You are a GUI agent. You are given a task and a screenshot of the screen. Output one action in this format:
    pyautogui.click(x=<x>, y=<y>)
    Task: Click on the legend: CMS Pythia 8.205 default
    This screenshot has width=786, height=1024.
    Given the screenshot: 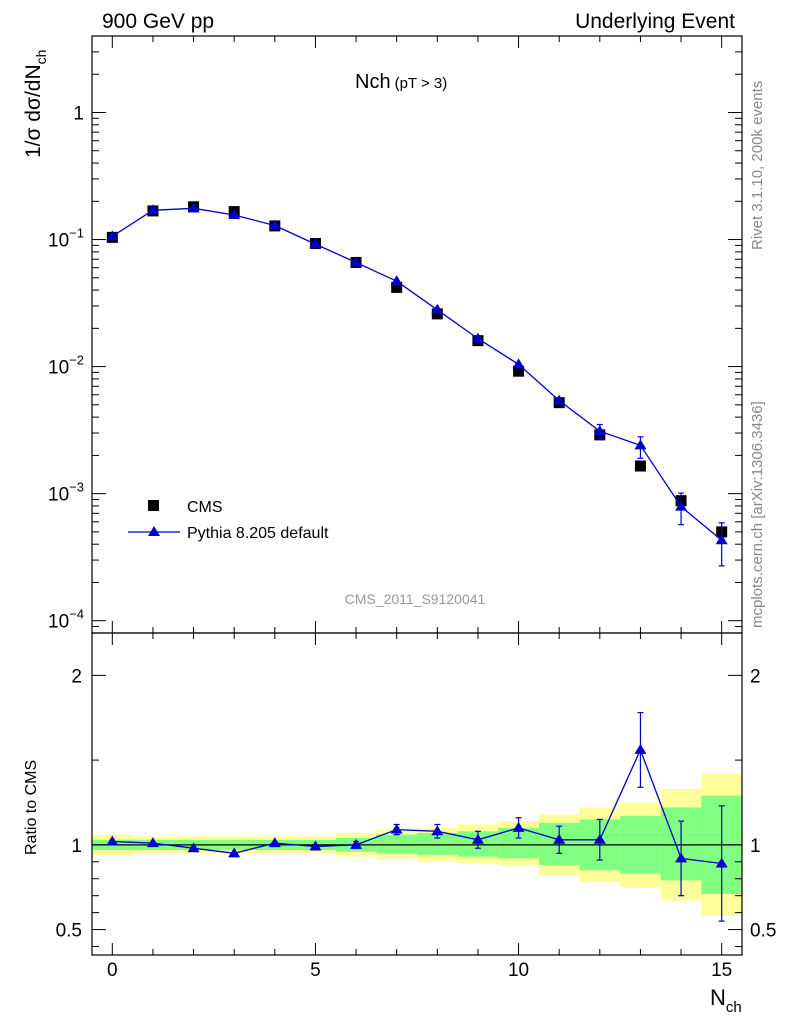 What is the action you would take?
    pyautogui.click(x=228, y=520)
    